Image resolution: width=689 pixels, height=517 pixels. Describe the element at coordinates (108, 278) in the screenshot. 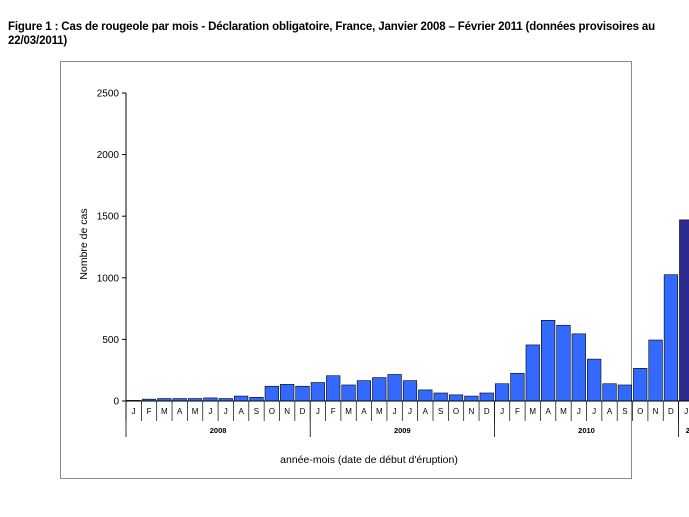

I see `y-tick-label-1000: 1000` at that location.